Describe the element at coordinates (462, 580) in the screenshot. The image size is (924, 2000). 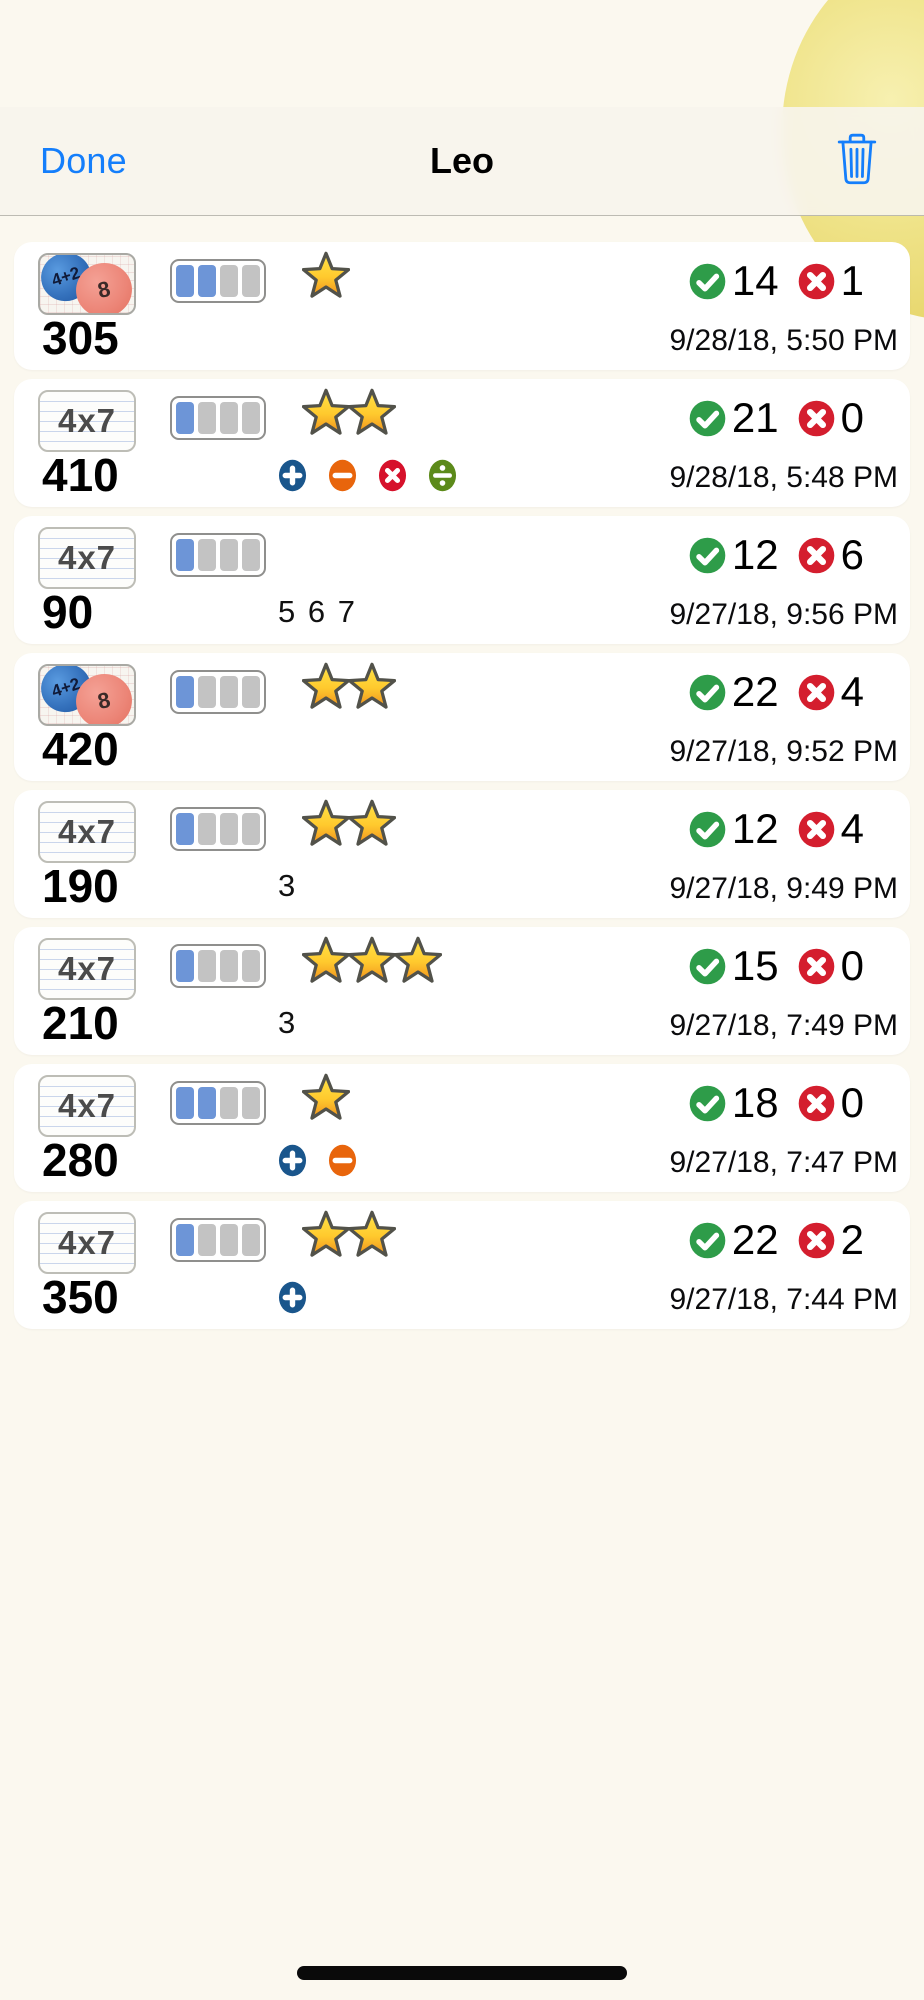
I see `session-row: 4x7 12 6 90 5 6 7 9/27/18, 9:56 PM` at that location.